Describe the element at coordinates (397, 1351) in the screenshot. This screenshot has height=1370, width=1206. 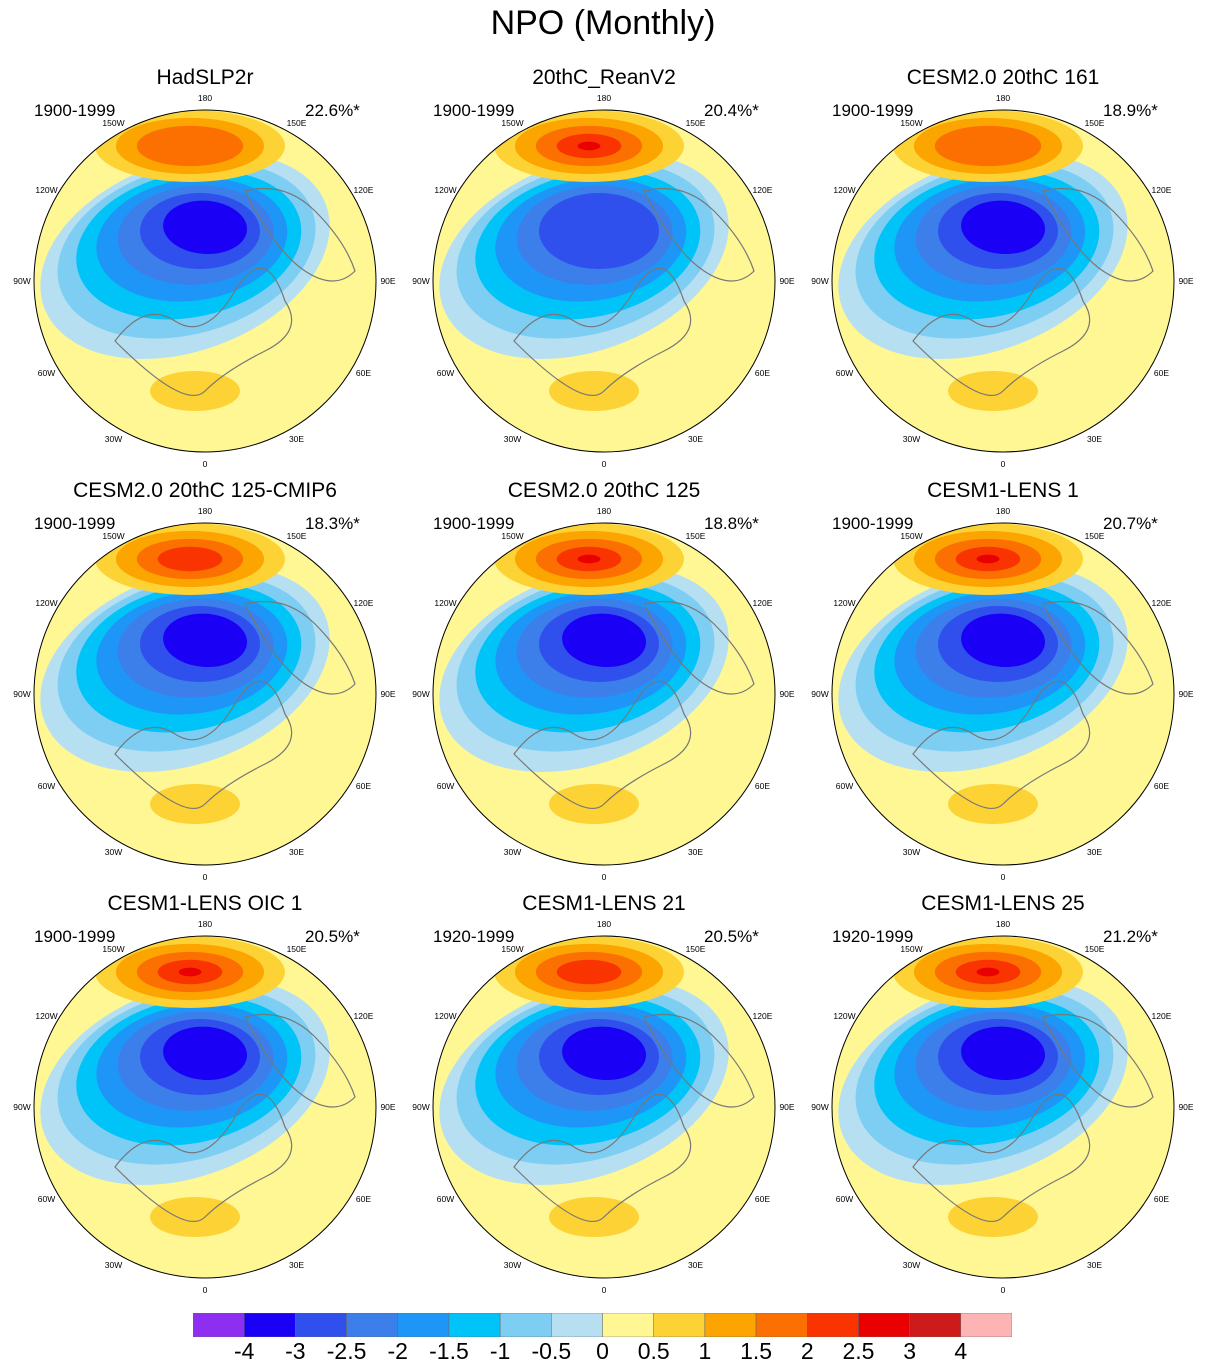
I see `colorbar-tick: -2` at that location.